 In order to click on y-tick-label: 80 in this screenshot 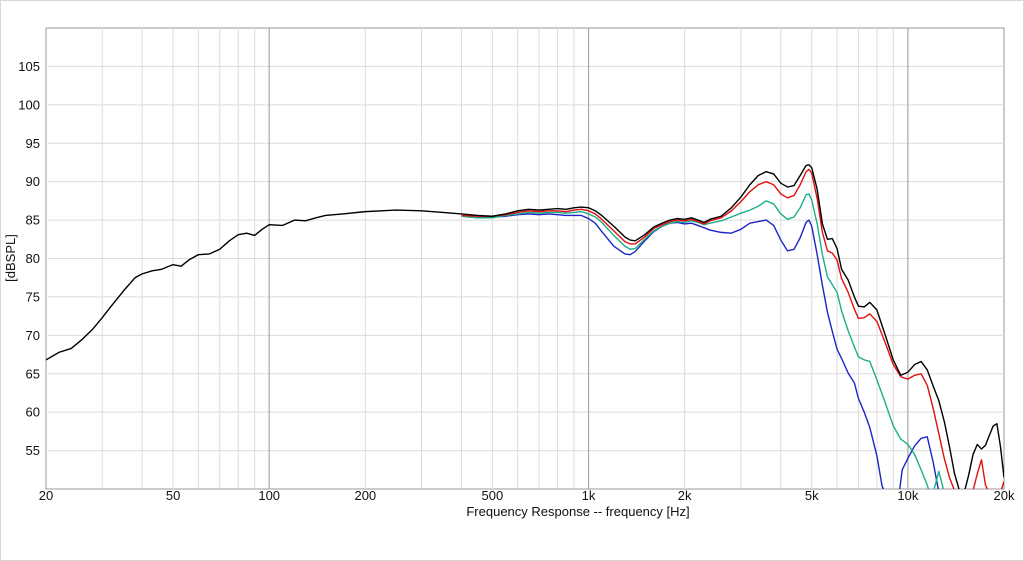, I will do `click(33, 258)`.